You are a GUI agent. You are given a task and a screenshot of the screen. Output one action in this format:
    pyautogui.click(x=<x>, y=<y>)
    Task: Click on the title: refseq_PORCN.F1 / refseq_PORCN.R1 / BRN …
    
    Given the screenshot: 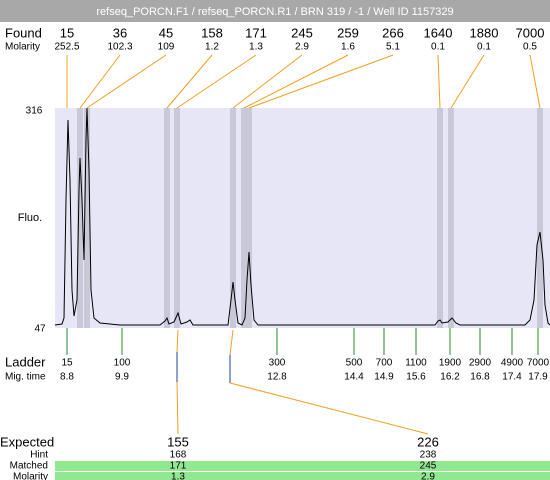 What is the action you would take?
    pyautogui.click(x=274, y=12)
    